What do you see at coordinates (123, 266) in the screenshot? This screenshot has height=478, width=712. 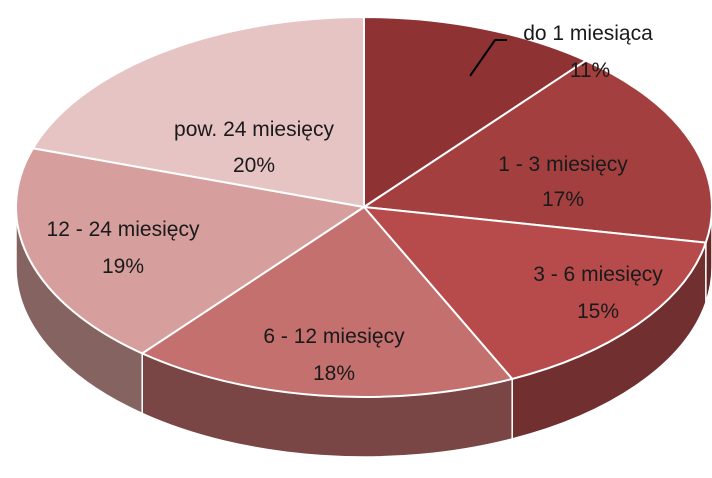 I see `slice-pct-12-24-miesiecy: 19%` at bounding box center [123, 266].